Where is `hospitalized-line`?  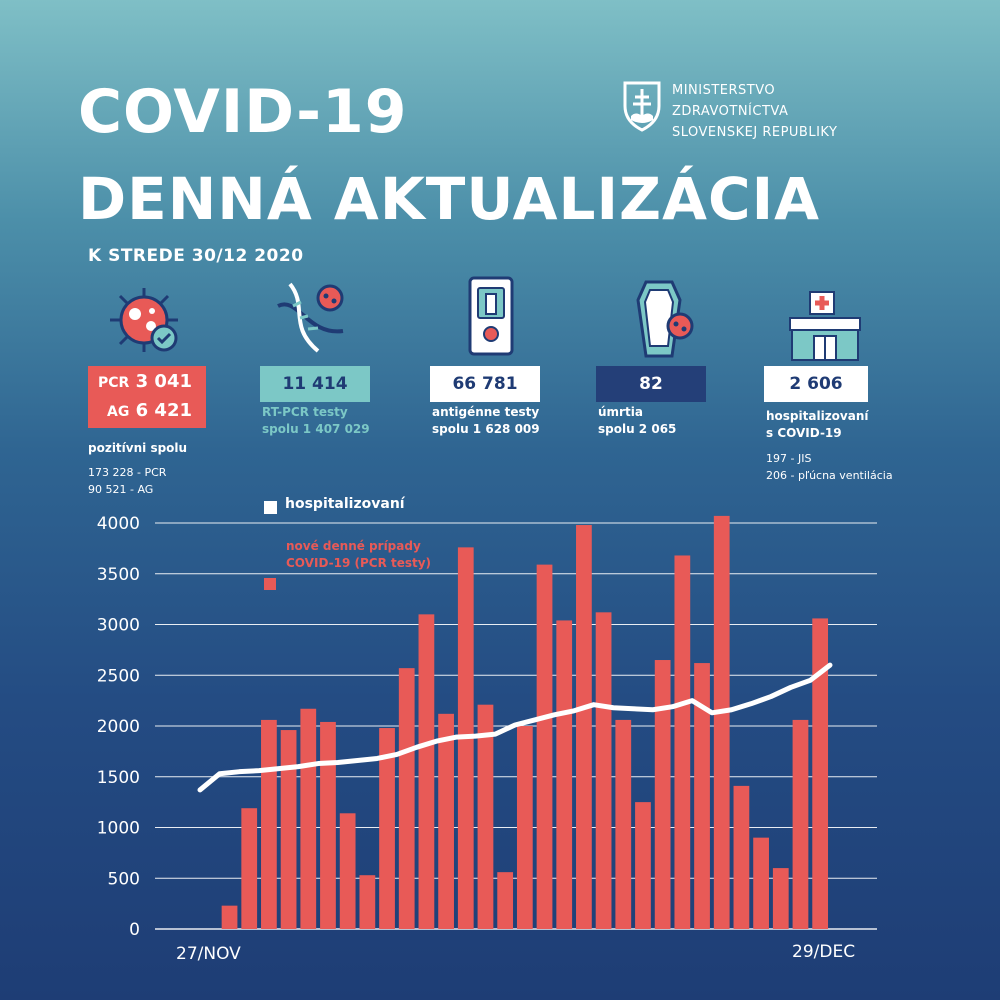
hospitalized-line is located at coordinates (515, 727).